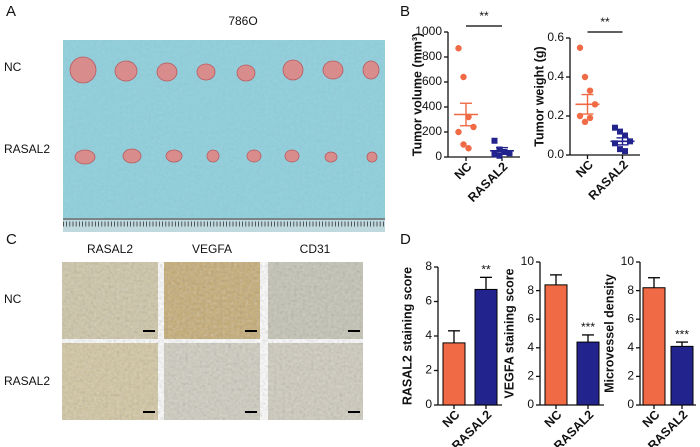  I want to click on panel-letter: A, so click(11, 11).